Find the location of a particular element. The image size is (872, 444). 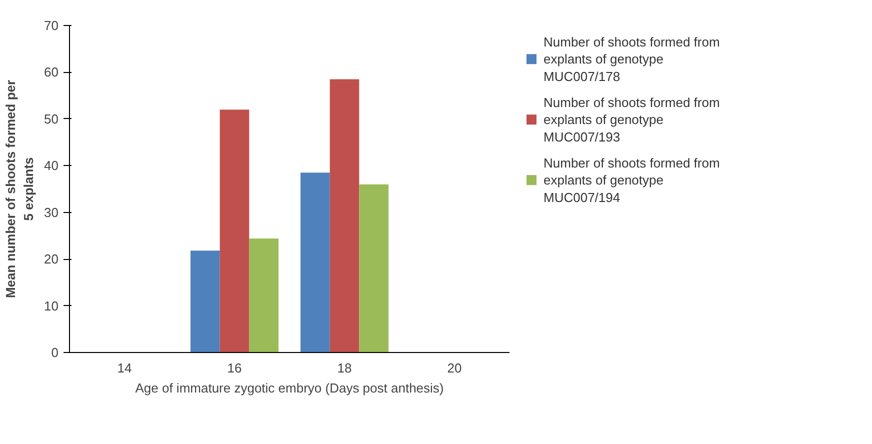

y-tick-label: 30 is located at coordinates (51, 212).